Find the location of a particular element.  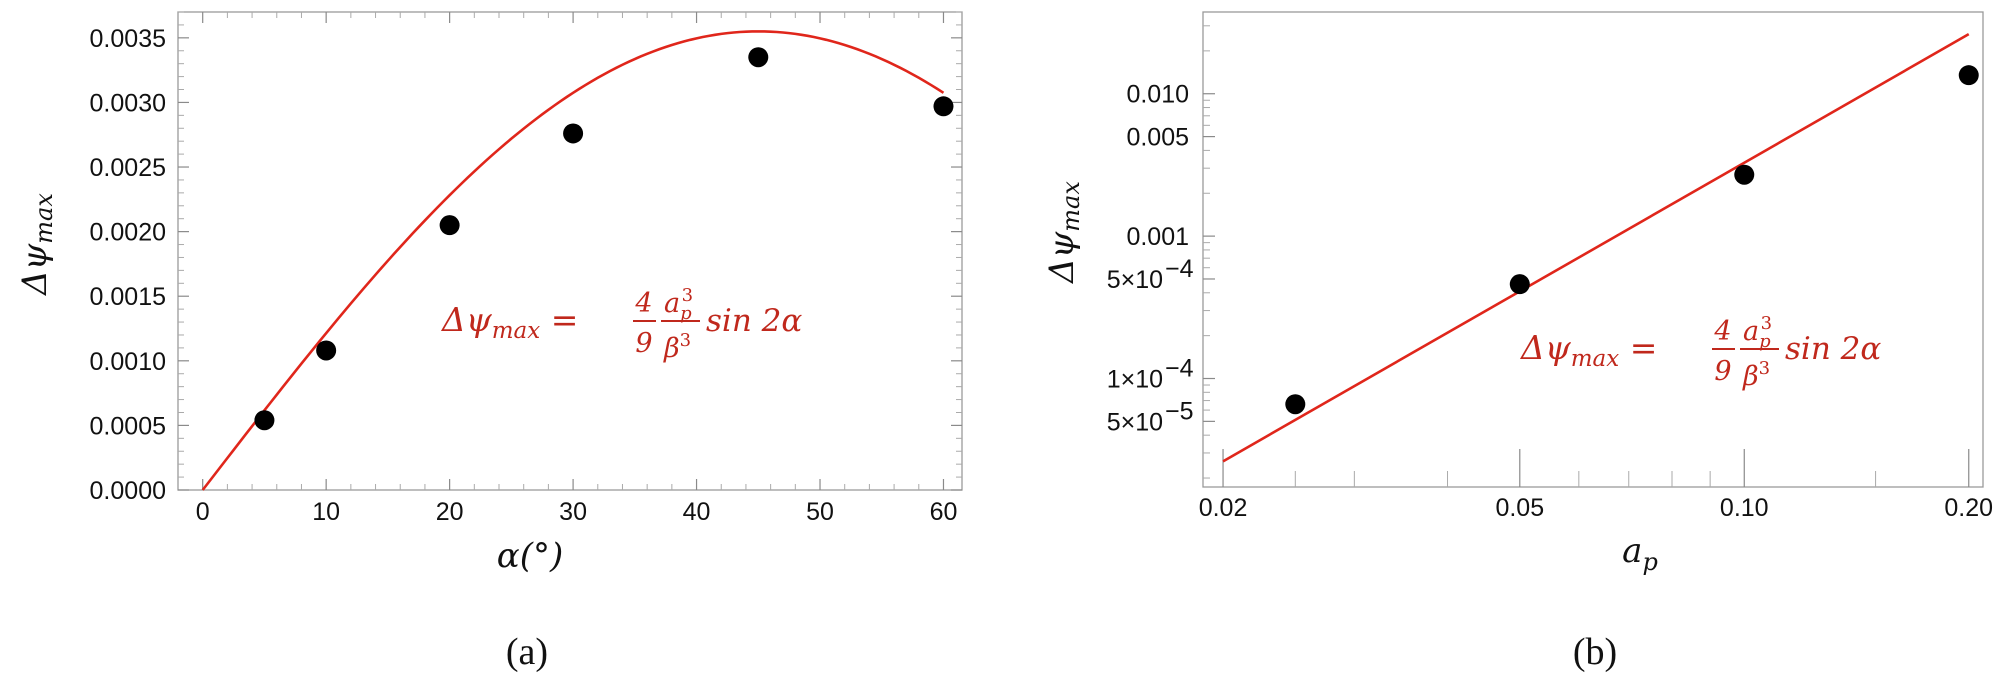

x-tick-label-a: 60 is located at coordinates (944, 512).